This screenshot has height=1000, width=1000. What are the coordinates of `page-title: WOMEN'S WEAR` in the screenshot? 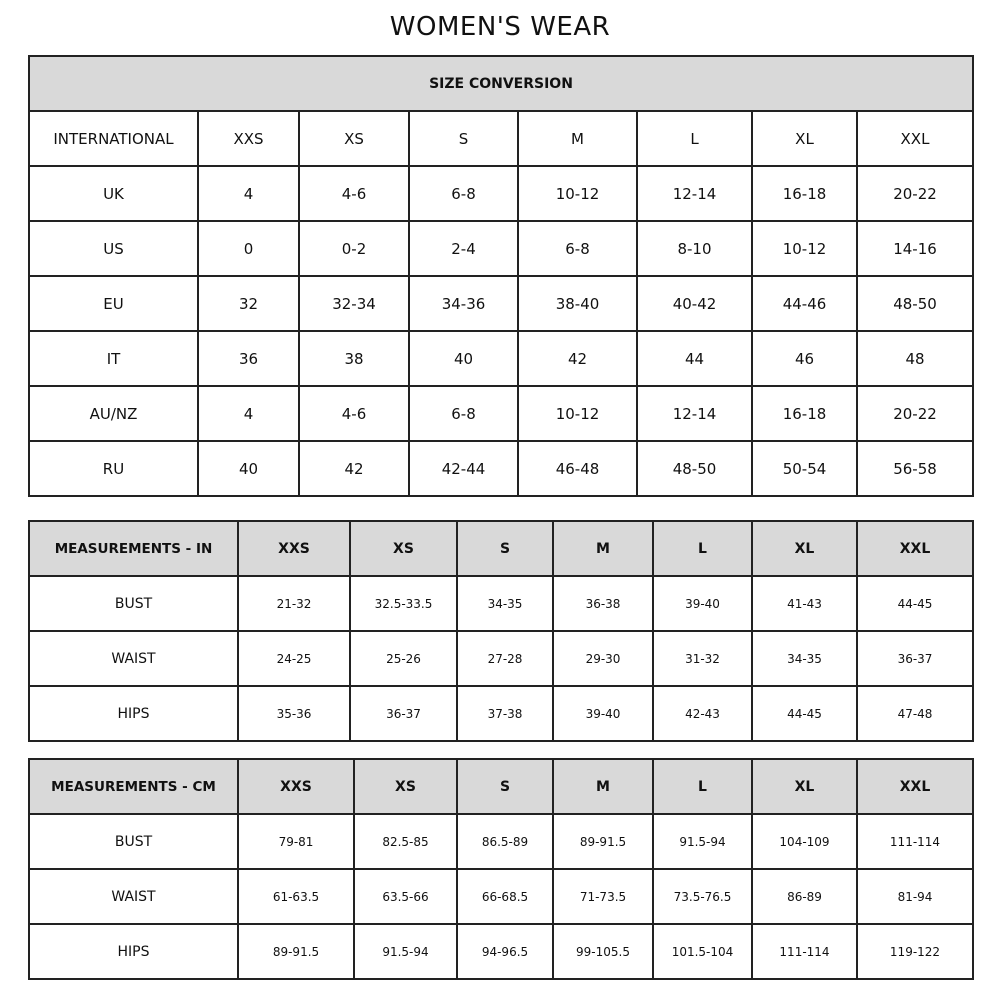 It's located at (500, 27).